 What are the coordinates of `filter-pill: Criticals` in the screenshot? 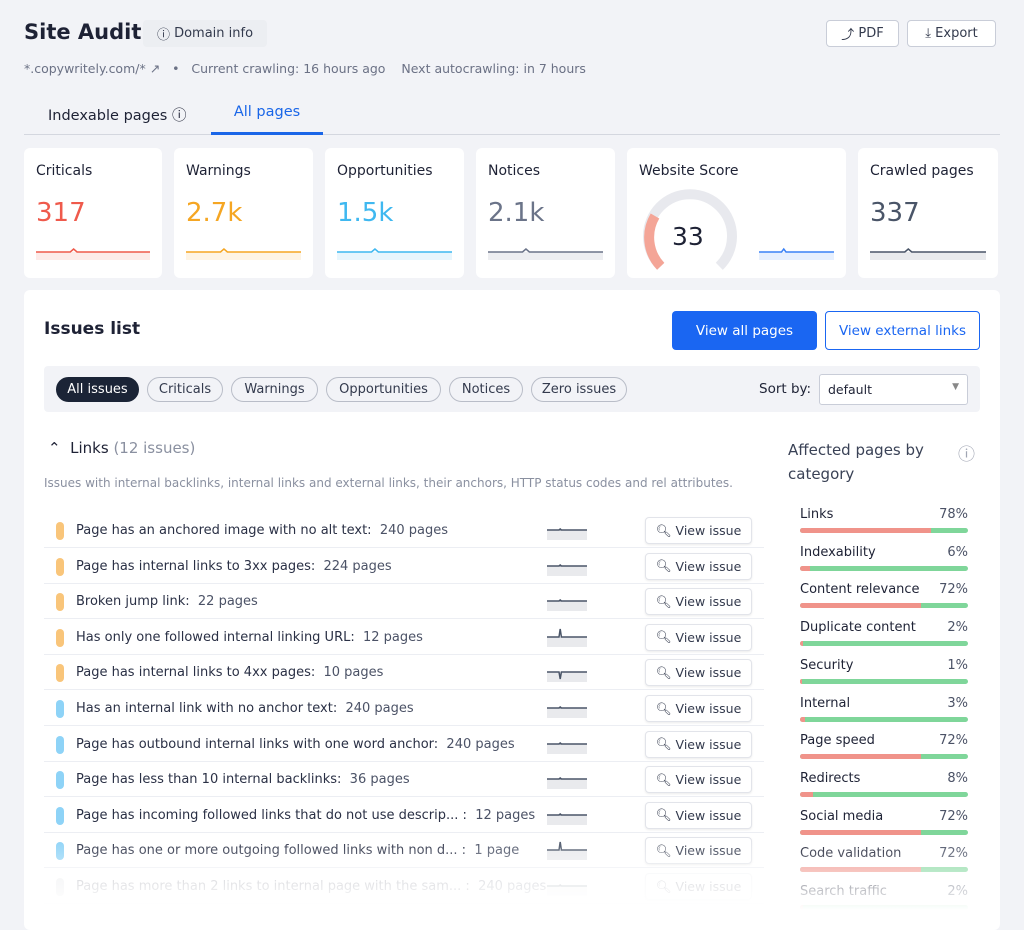 It's located at (185, 389).